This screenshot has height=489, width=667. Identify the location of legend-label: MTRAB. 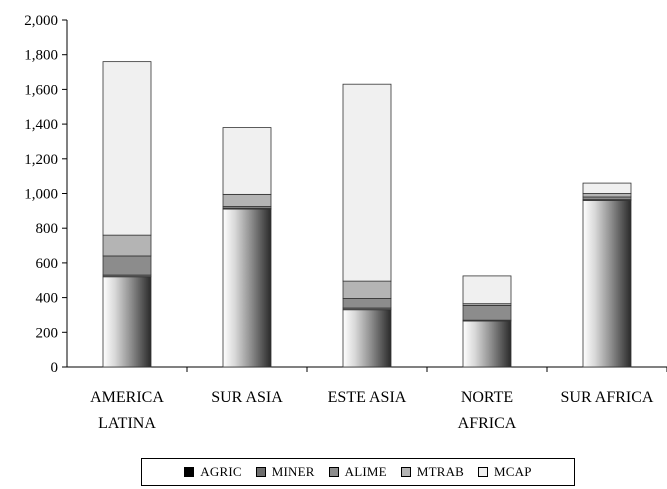
(440, 471).